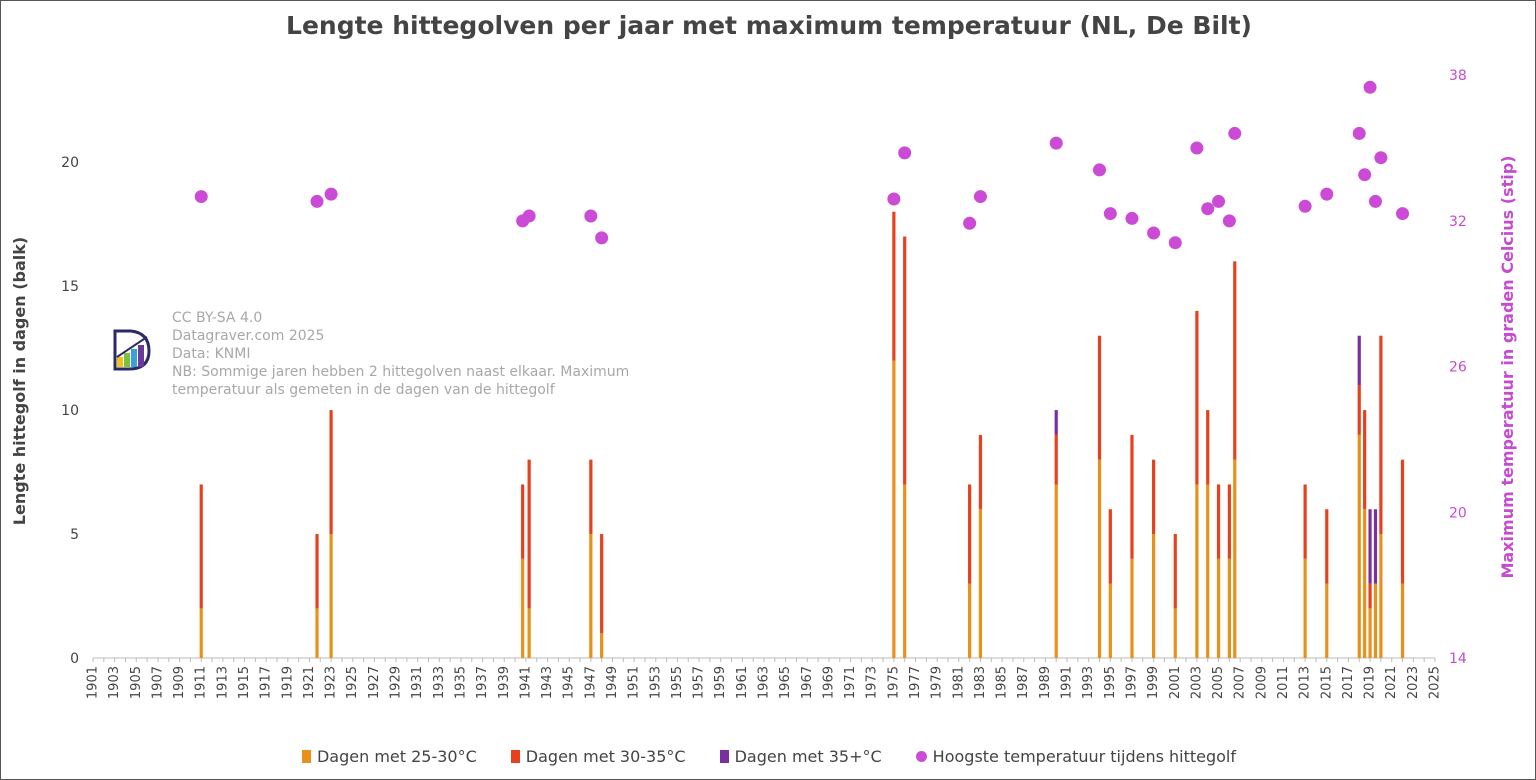  What do you see at coordinates (547, 682) in the screenshot?
I see `x-tick-label: 1943` at bounding box center [547, 682].